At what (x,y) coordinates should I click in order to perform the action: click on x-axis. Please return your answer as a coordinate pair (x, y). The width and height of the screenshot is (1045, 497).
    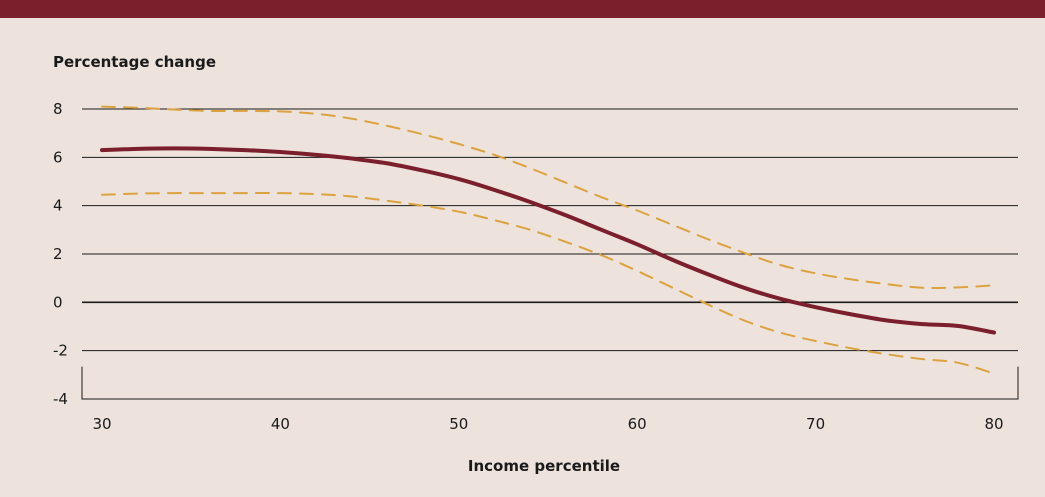
    Looking at the image, I should click on (550, 383).